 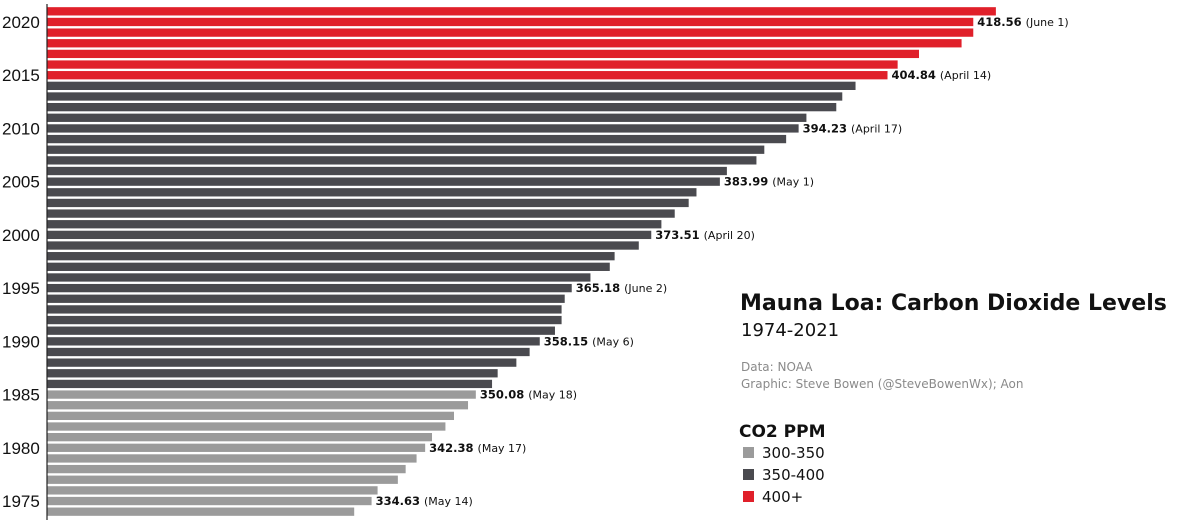 I want to click on bar-1998, so click(x=331, y=256).